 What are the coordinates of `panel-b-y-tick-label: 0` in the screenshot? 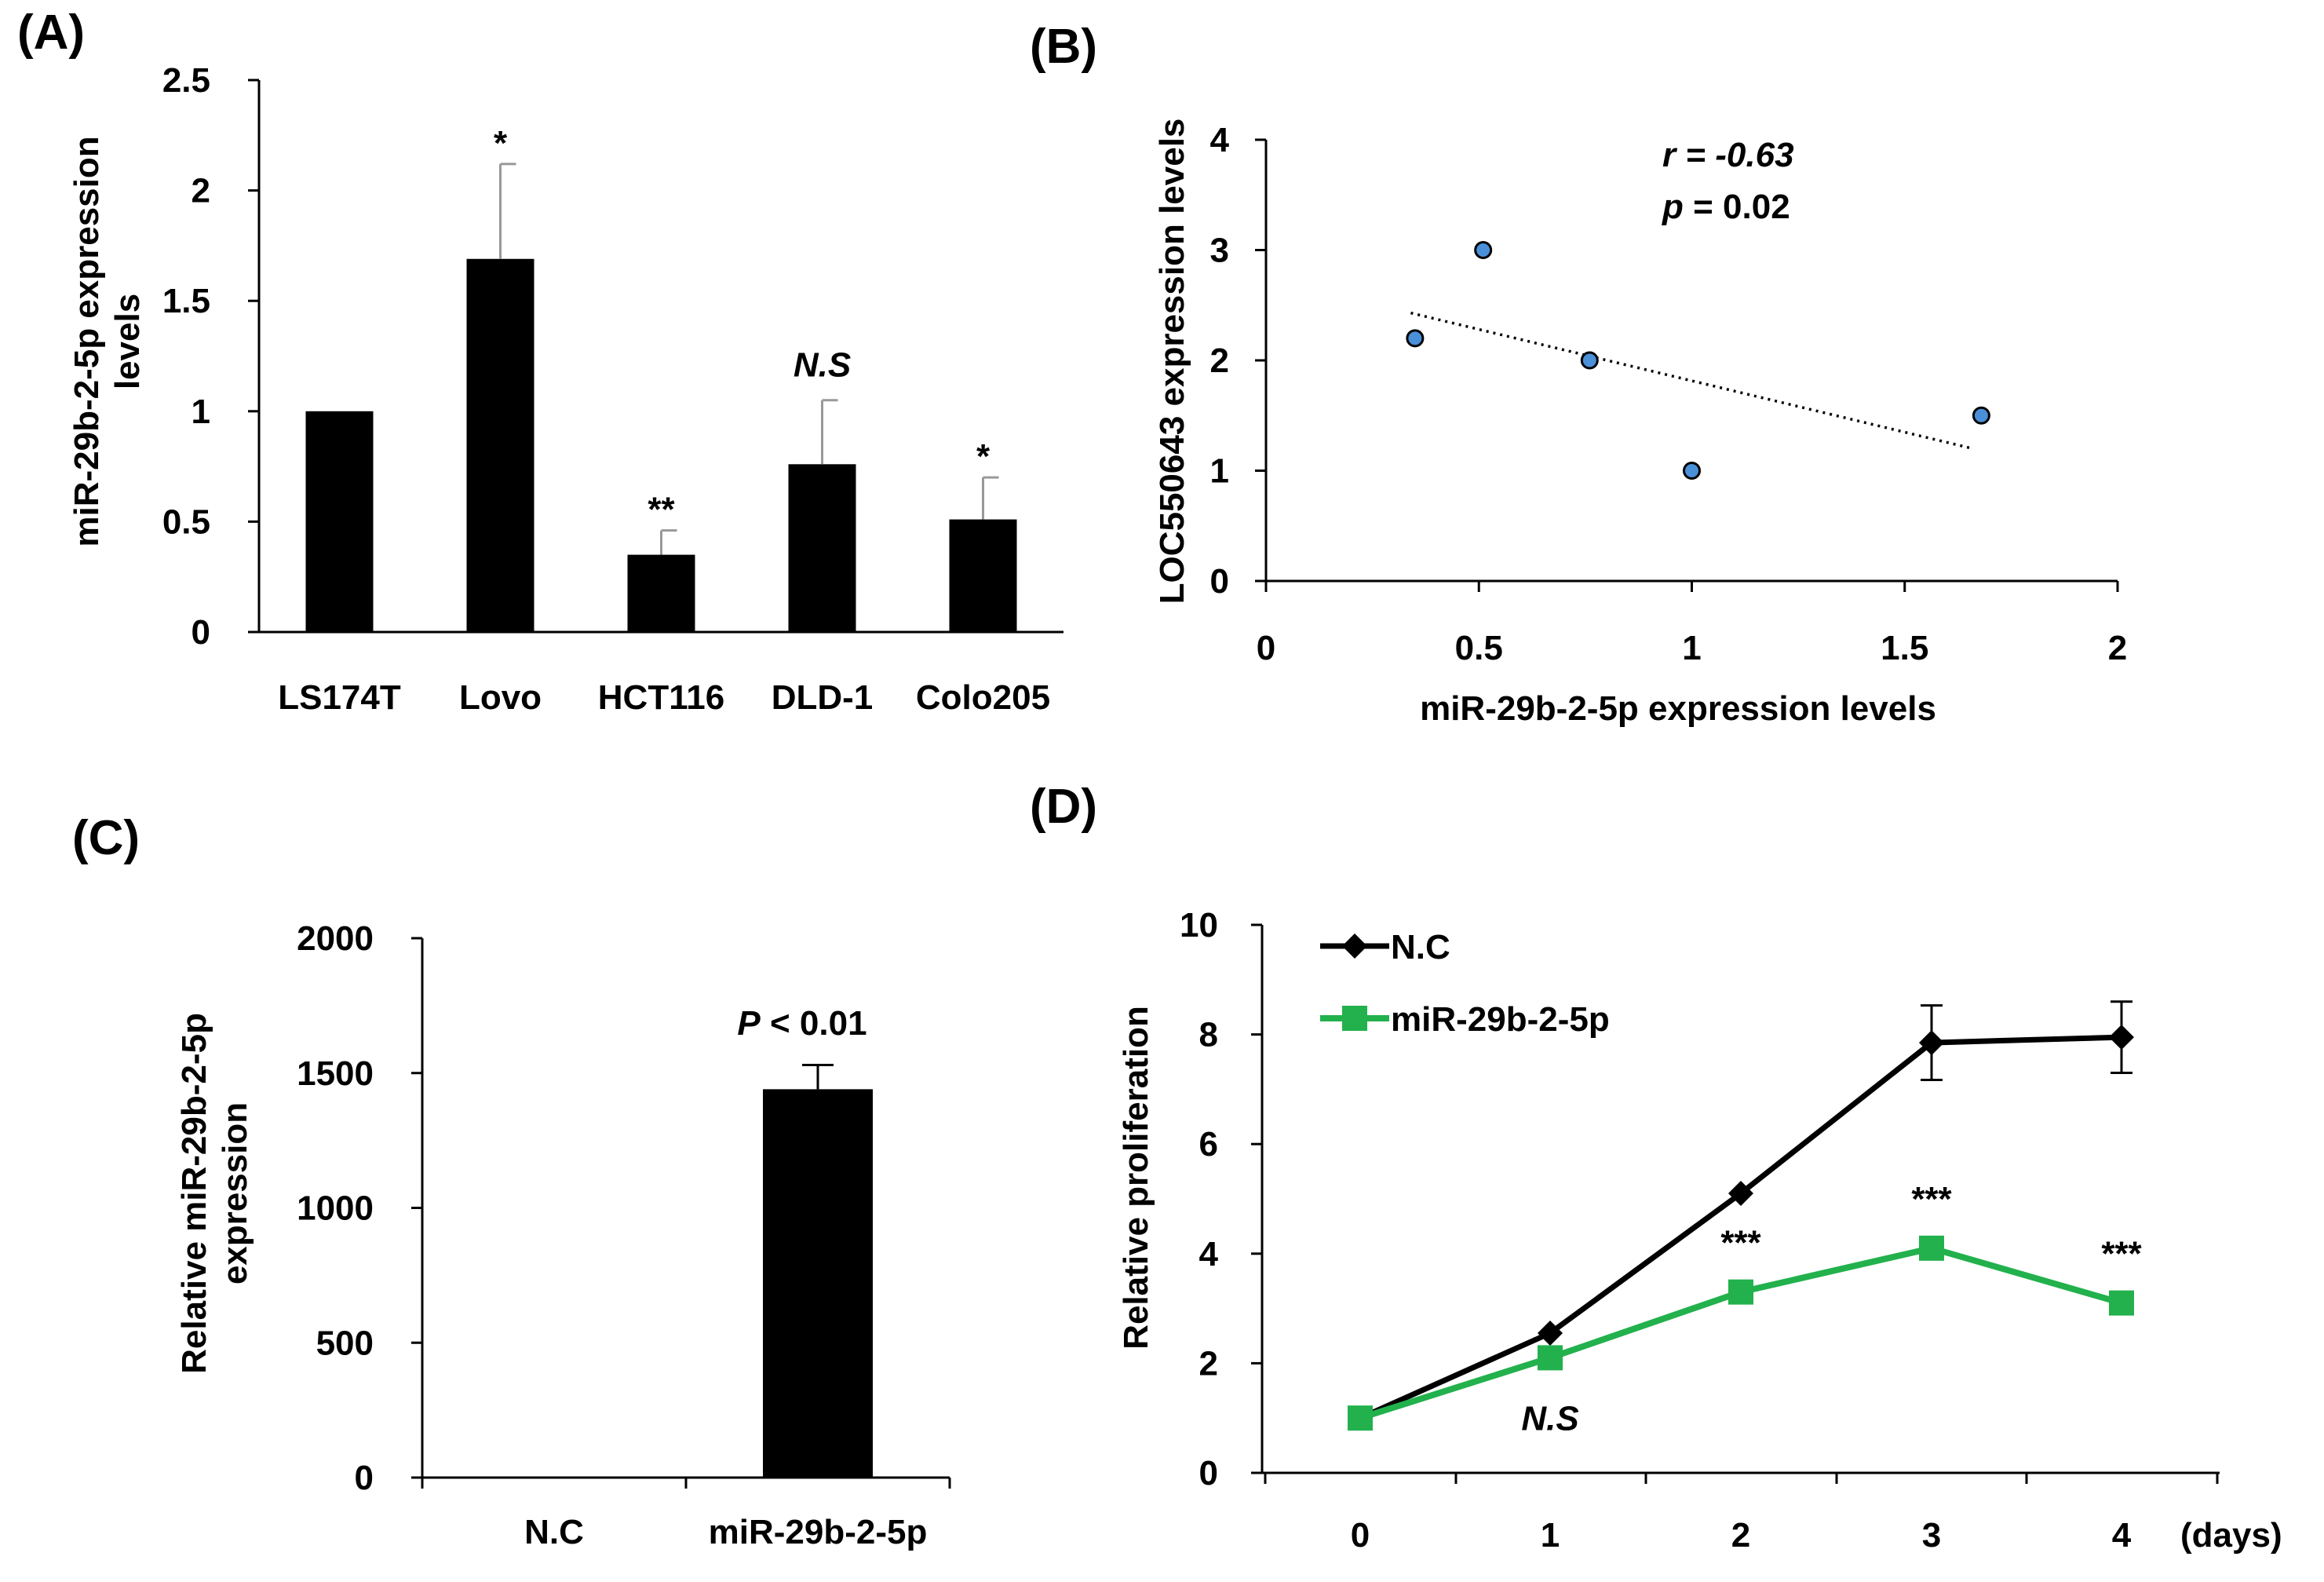 It's located at (1220, 581).